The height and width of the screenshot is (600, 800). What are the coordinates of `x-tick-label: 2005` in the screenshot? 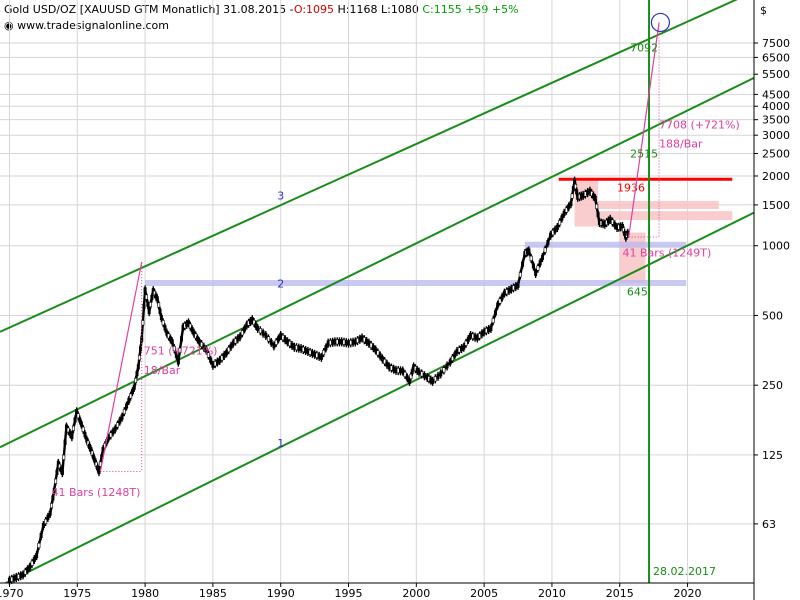 It's located at (484, 593).